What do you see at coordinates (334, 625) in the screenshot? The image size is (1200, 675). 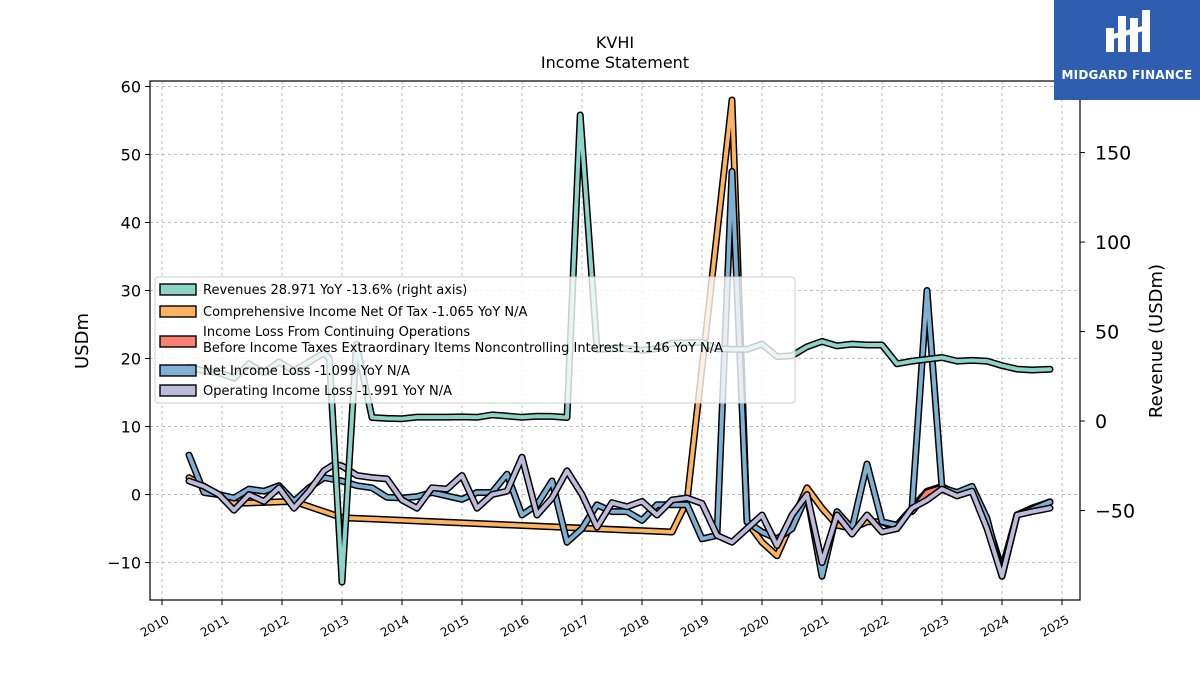 I see `x-tick-label: 2013` at bounding box center [334, 625].